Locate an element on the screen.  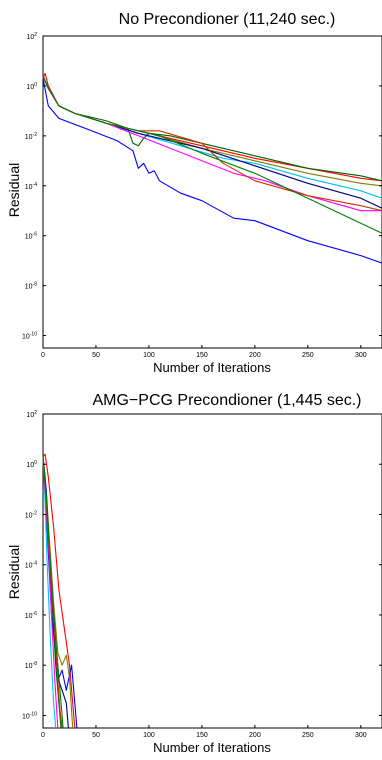
chart-bottom-xticks: 0 50 100 150 200 250 300 is located at coordinates (204, 732).